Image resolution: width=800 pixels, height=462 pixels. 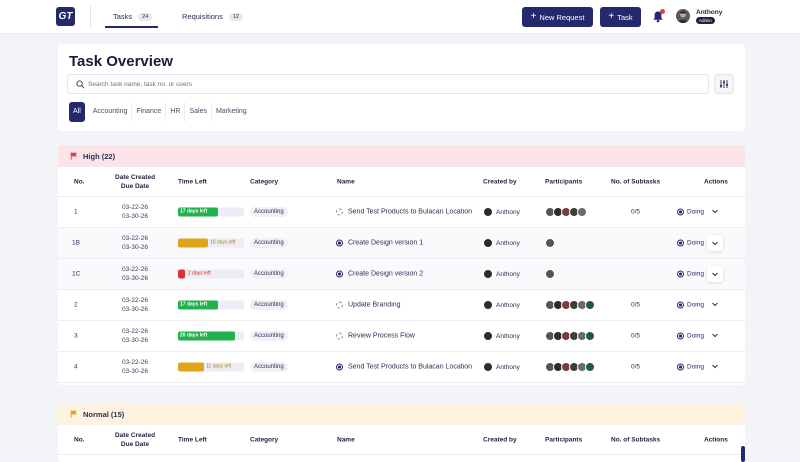 I want to click on user-avatar, so click(x=683, y=16).